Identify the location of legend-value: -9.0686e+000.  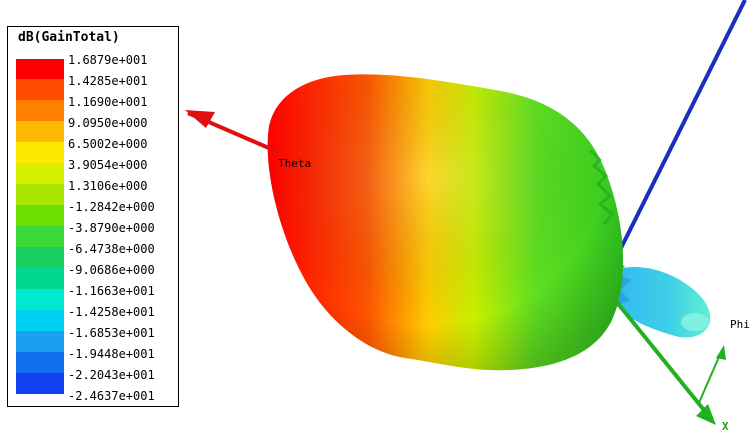
(111, 270).